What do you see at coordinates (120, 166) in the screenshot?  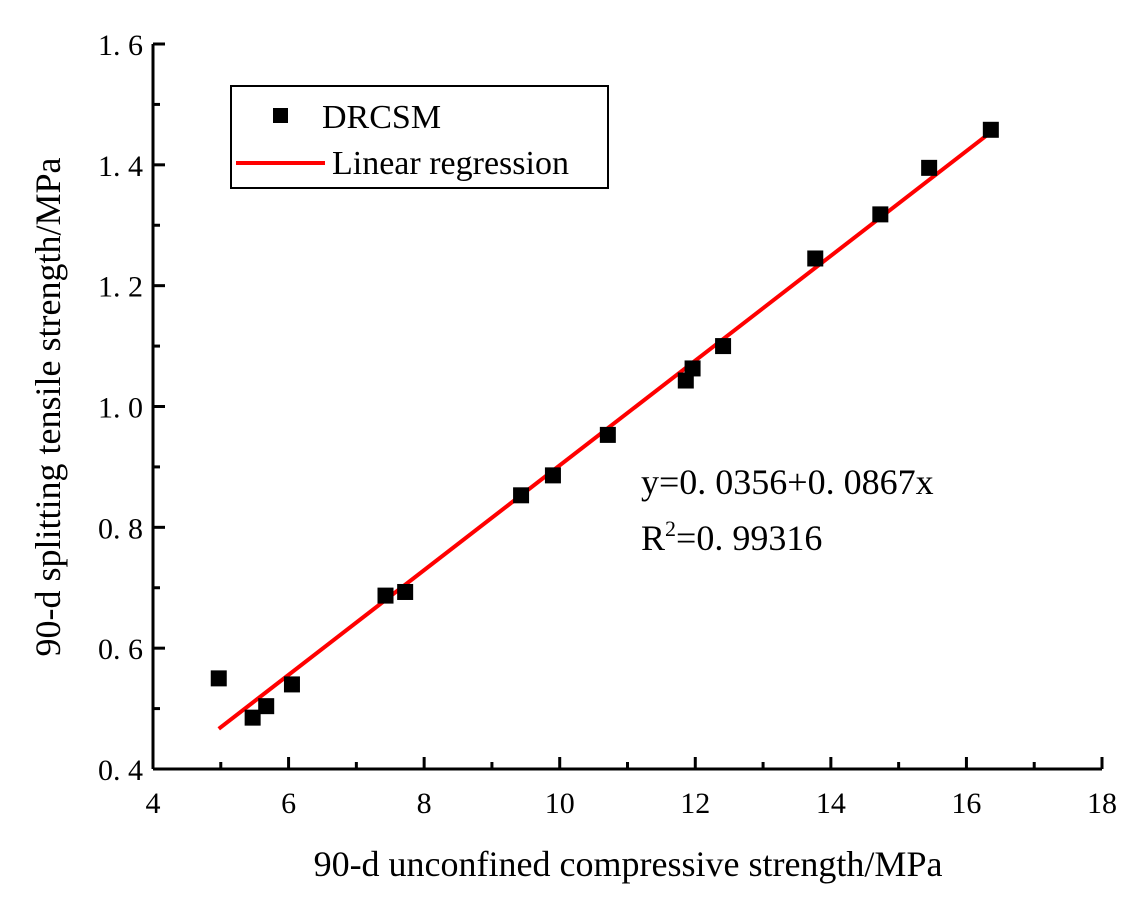 I see `y-tick-label: 1. 4` at bounding box center [120, 166].